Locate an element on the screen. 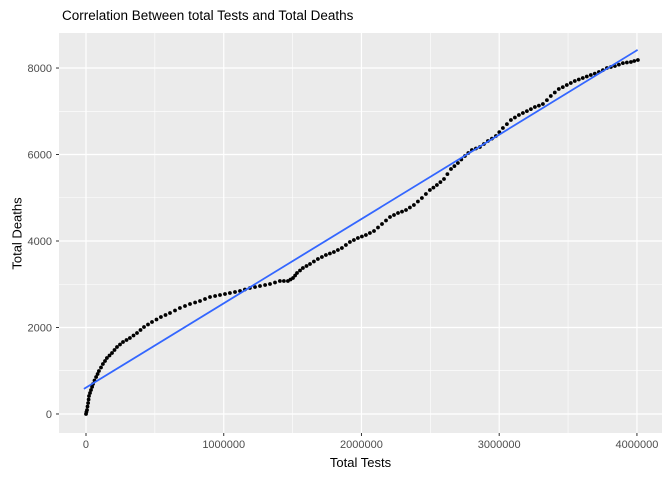 Image resolution: width=672 pixels, height=480 pixels. x-axis-title: Total Tests is located at coordinates (360, 462).